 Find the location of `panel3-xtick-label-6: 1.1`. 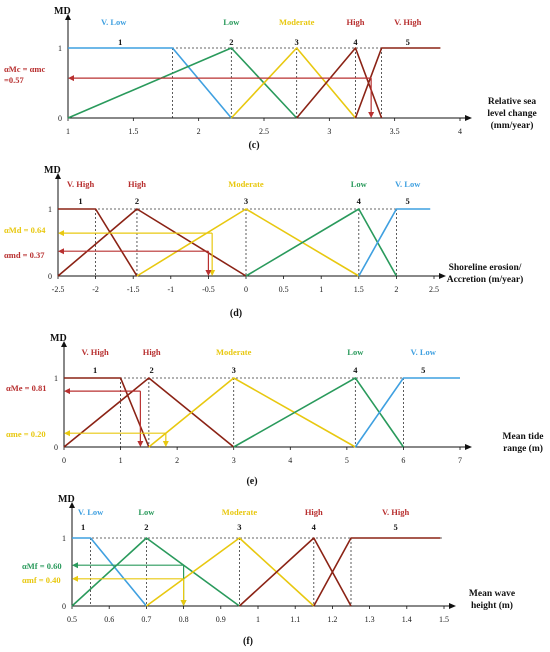

panel3-xtick-label-6: 1.1 is located at coordinates (295, 619).